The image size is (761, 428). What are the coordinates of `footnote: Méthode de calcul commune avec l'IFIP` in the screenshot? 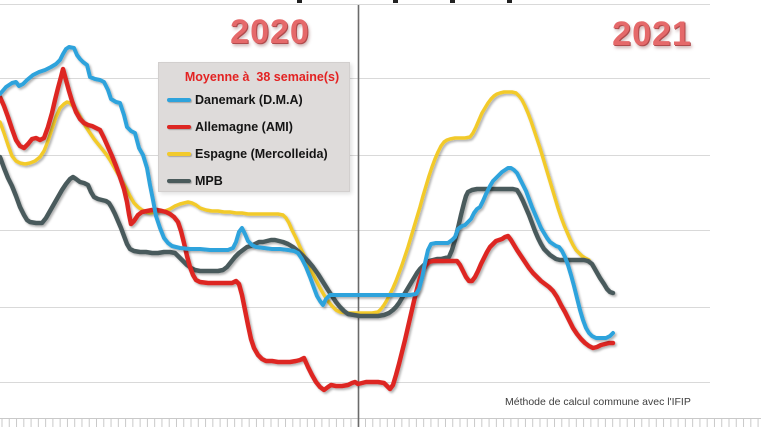 It's located at (598, 402).